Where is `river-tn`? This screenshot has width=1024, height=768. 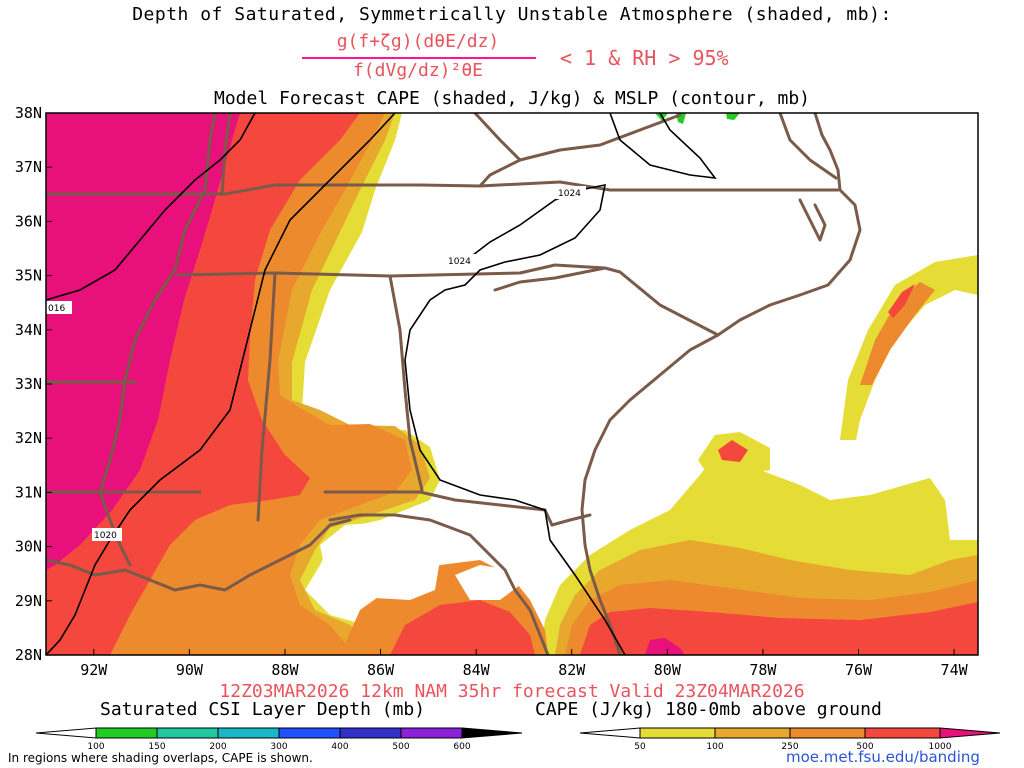
river-tn is located at coordinates (226, 154).